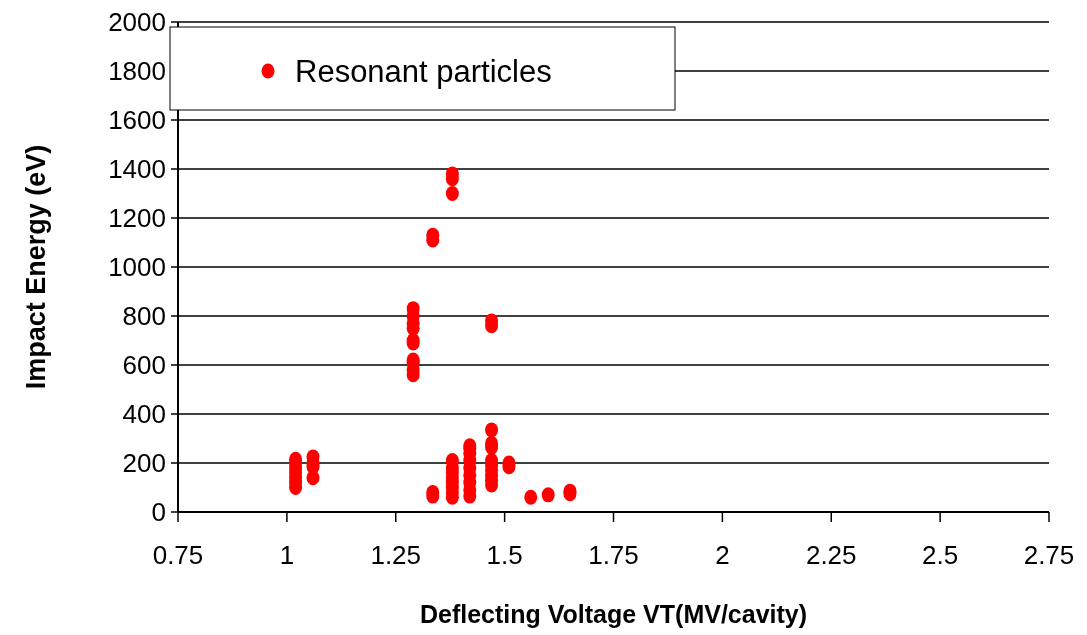 This screenshot has height=635, width=1087. Describe the element at coordinates (137, 218) in the screenshot. I see `y-tick-label: 1200` at that location.